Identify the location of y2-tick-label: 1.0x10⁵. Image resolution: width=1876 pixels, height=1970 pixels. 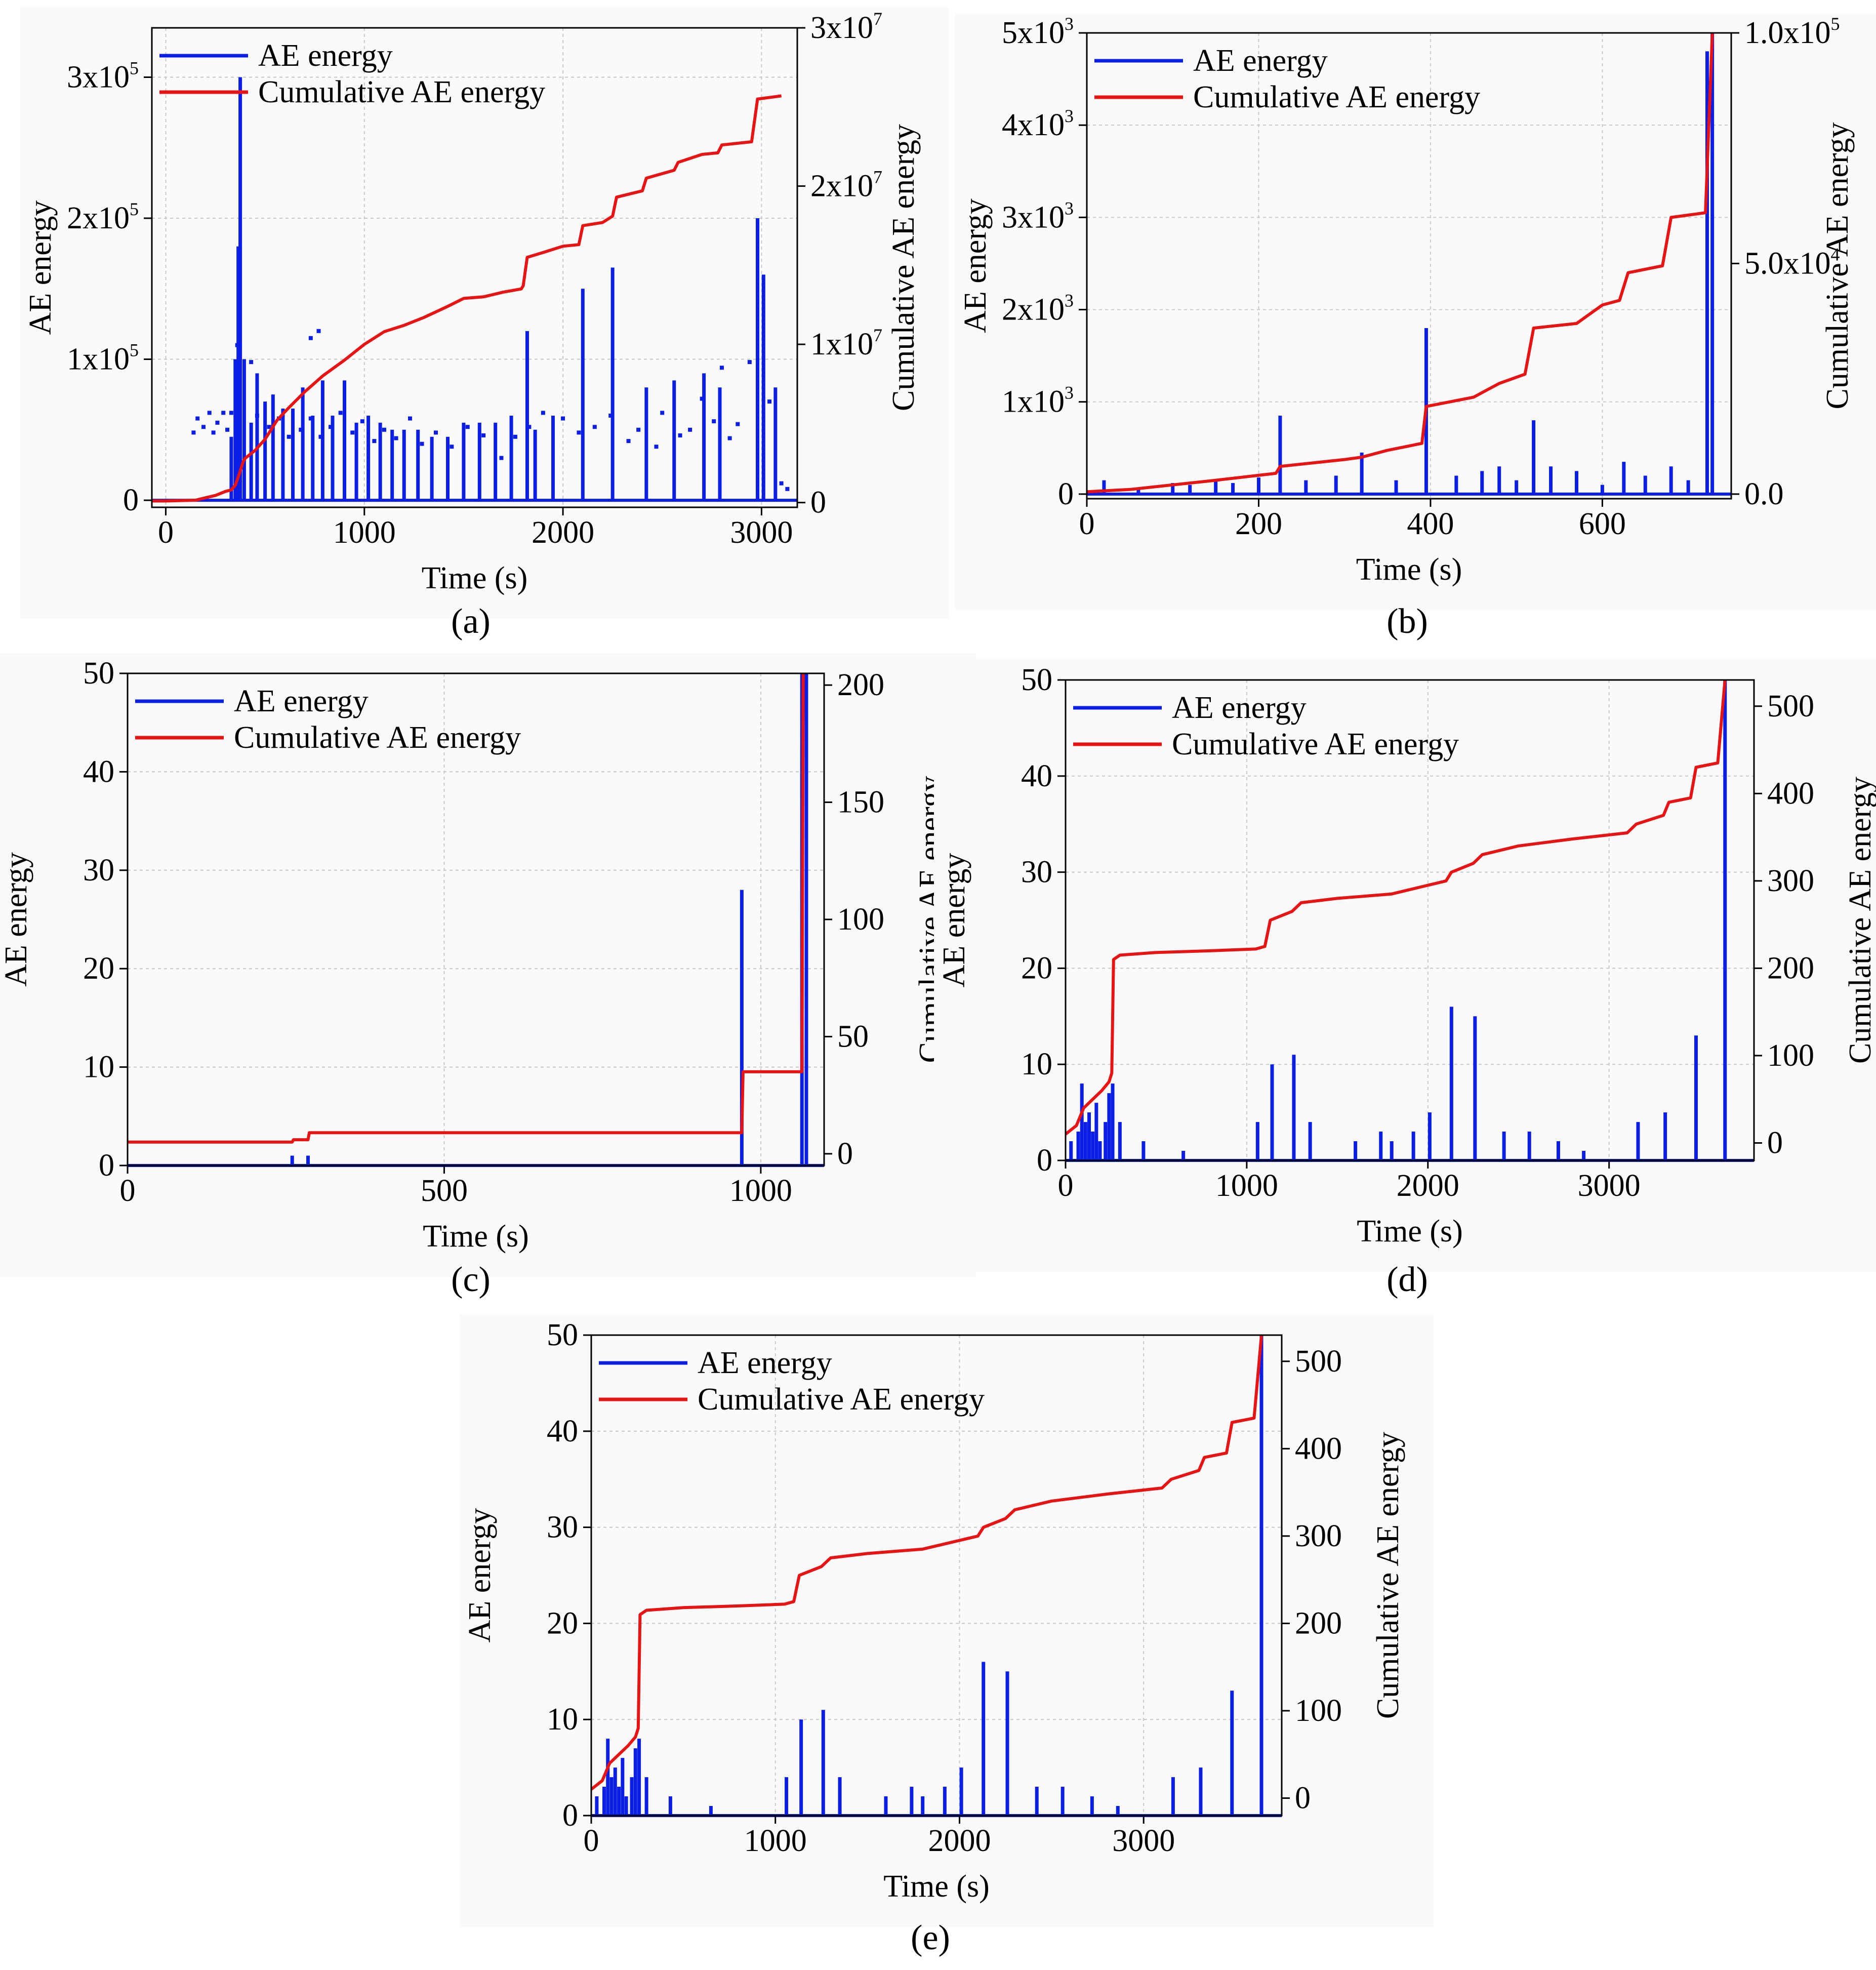
(1792, 32).